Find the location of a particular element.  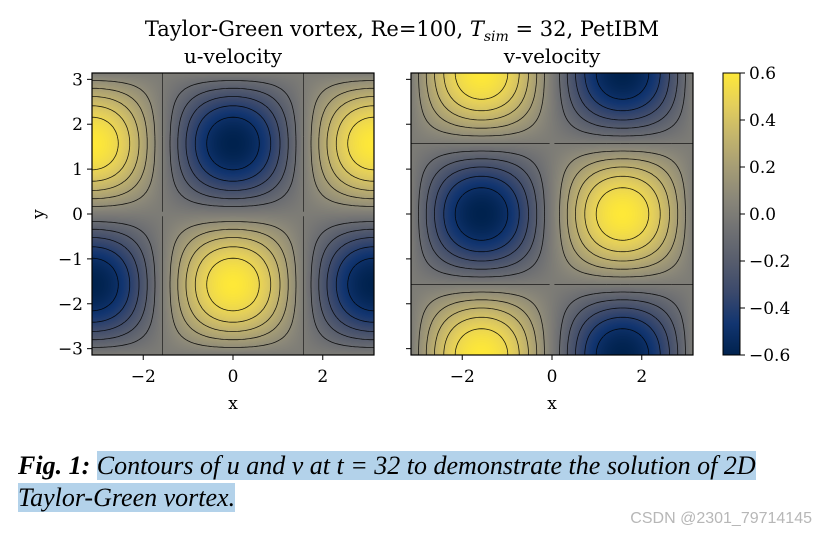

colorbar-tick-label: 0.0 is located at coordinates (762, 215).